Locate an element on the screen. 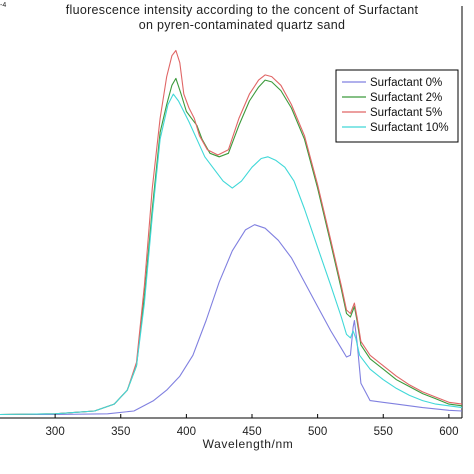 Image resolution: width=474 pixels, height=474 pixels. corner-exponent-label: -4 is located at coordinates (3, 5).